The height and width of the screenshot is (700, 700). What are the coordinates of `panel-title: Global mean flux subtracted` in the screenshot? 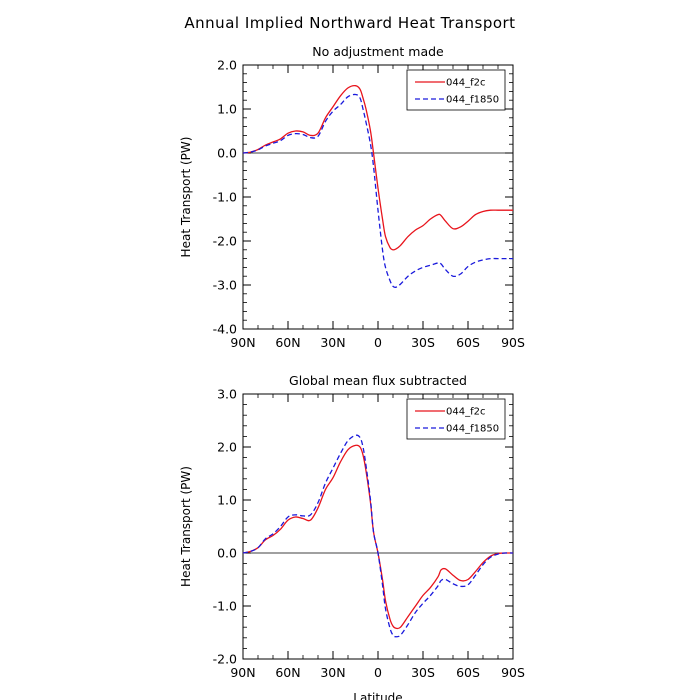 It's located at (378, 380).